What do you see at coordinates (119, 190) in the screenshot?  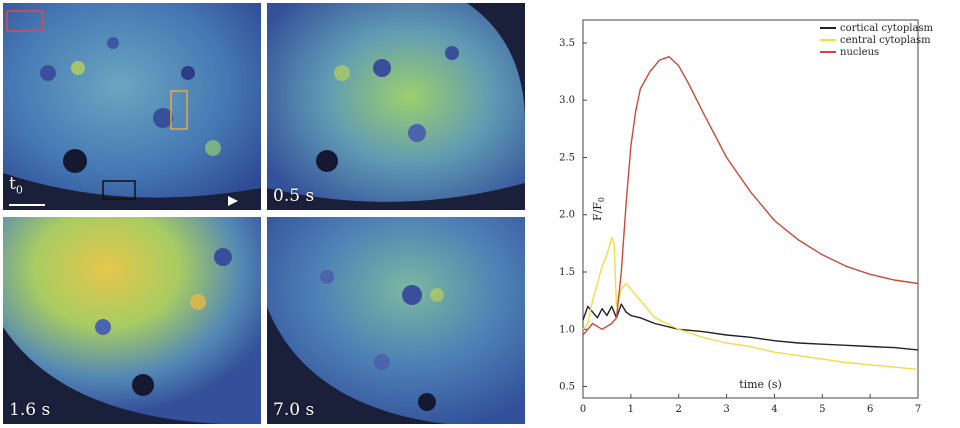 I see `roi-black` at bounding box center [119, 190].